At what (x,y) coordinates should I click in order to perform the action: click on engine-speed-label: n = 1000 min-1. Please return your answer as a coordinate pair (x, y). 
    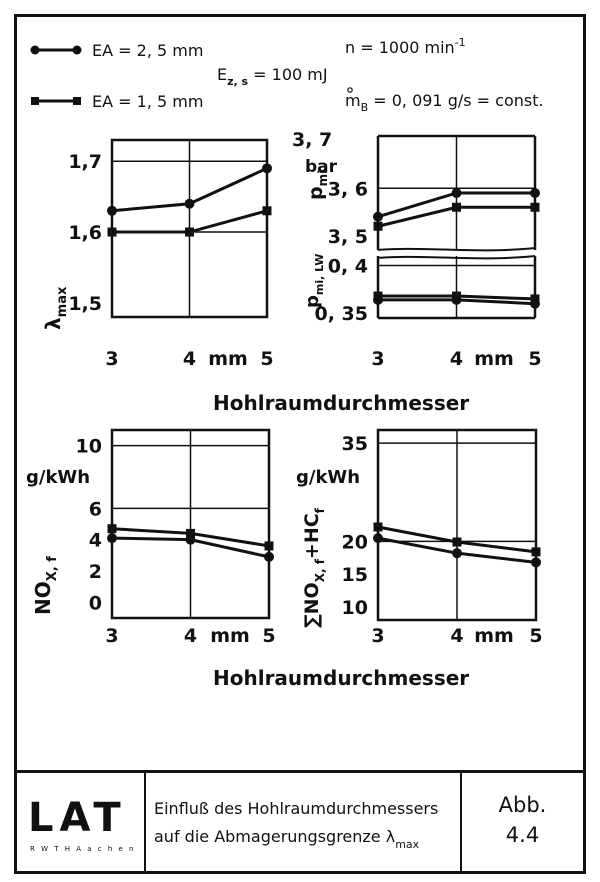
    Looking at the image, I should click on (405, 46).